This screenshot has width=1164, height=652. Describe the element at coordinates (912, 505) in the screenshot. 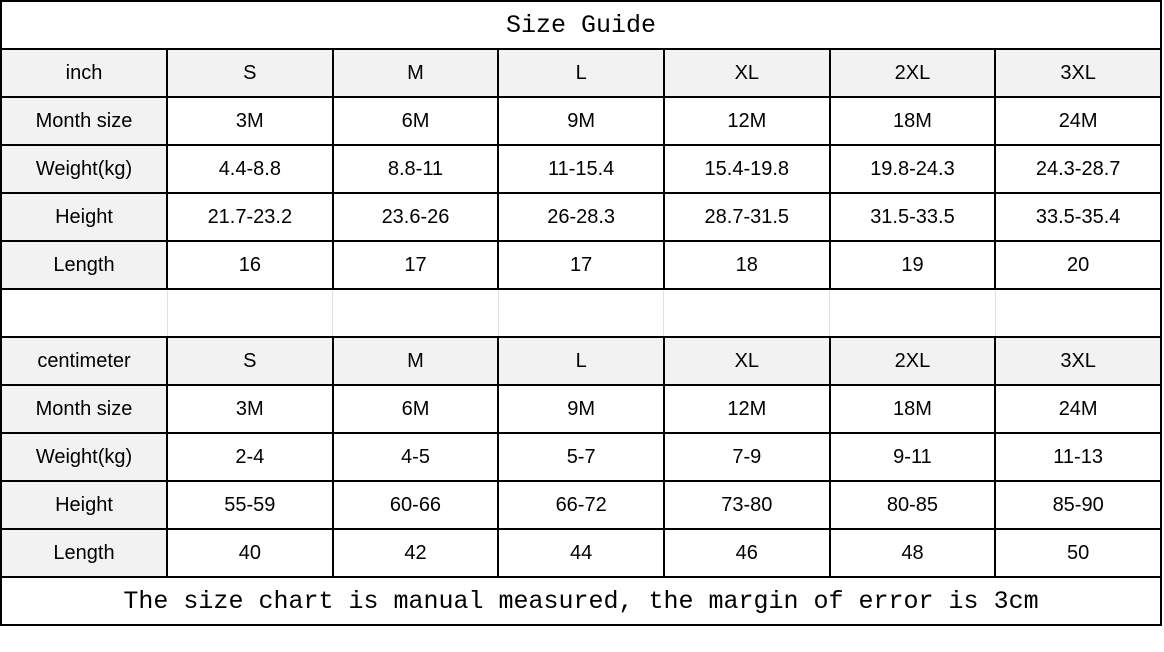

I see `table-cell: 80-85` at that location.